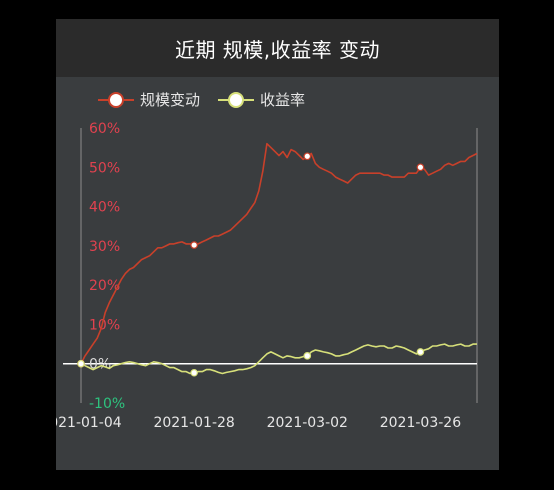  I want to click on legend-label: 规模变动, so click(170, 100).